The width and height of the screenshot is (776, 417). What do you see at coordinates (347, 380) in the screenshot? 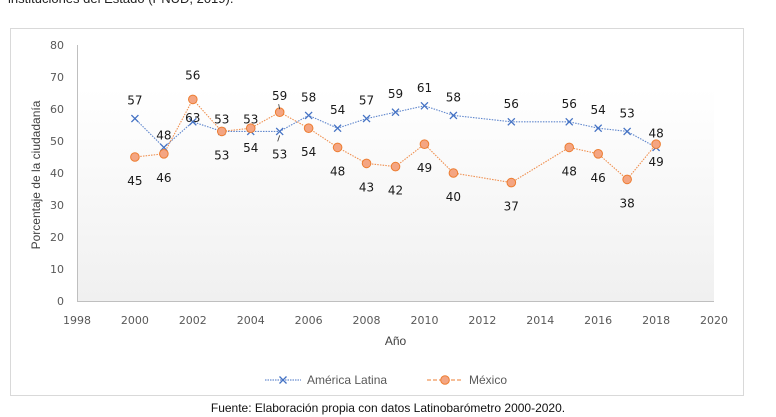
I see `legend-label: América Latina` at bounding box center [347, 380].